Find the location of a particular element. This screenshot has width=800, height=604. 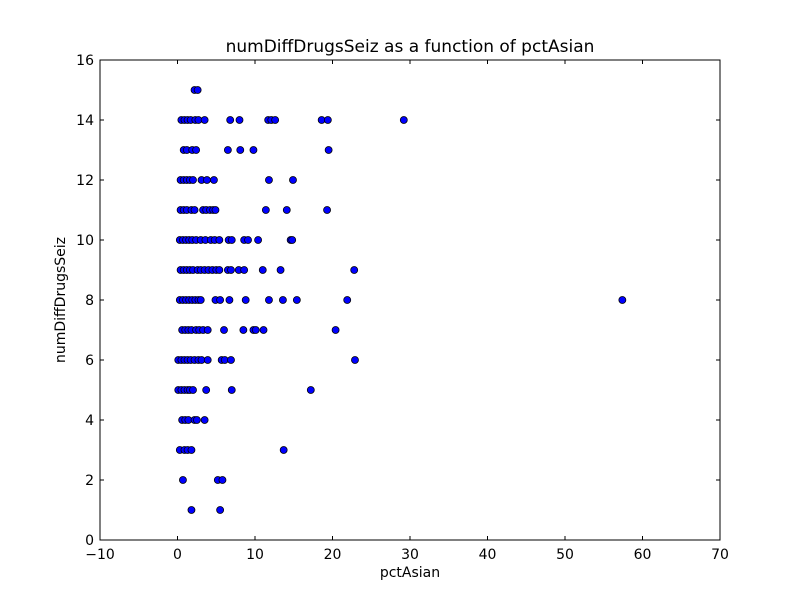

y-tick-label: 12 is located at coordinates (85, 181).